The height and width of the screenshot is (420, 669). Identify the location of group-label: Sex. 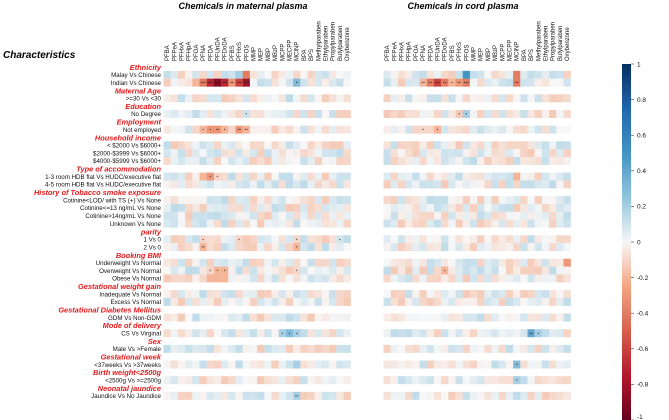
(155, 341).